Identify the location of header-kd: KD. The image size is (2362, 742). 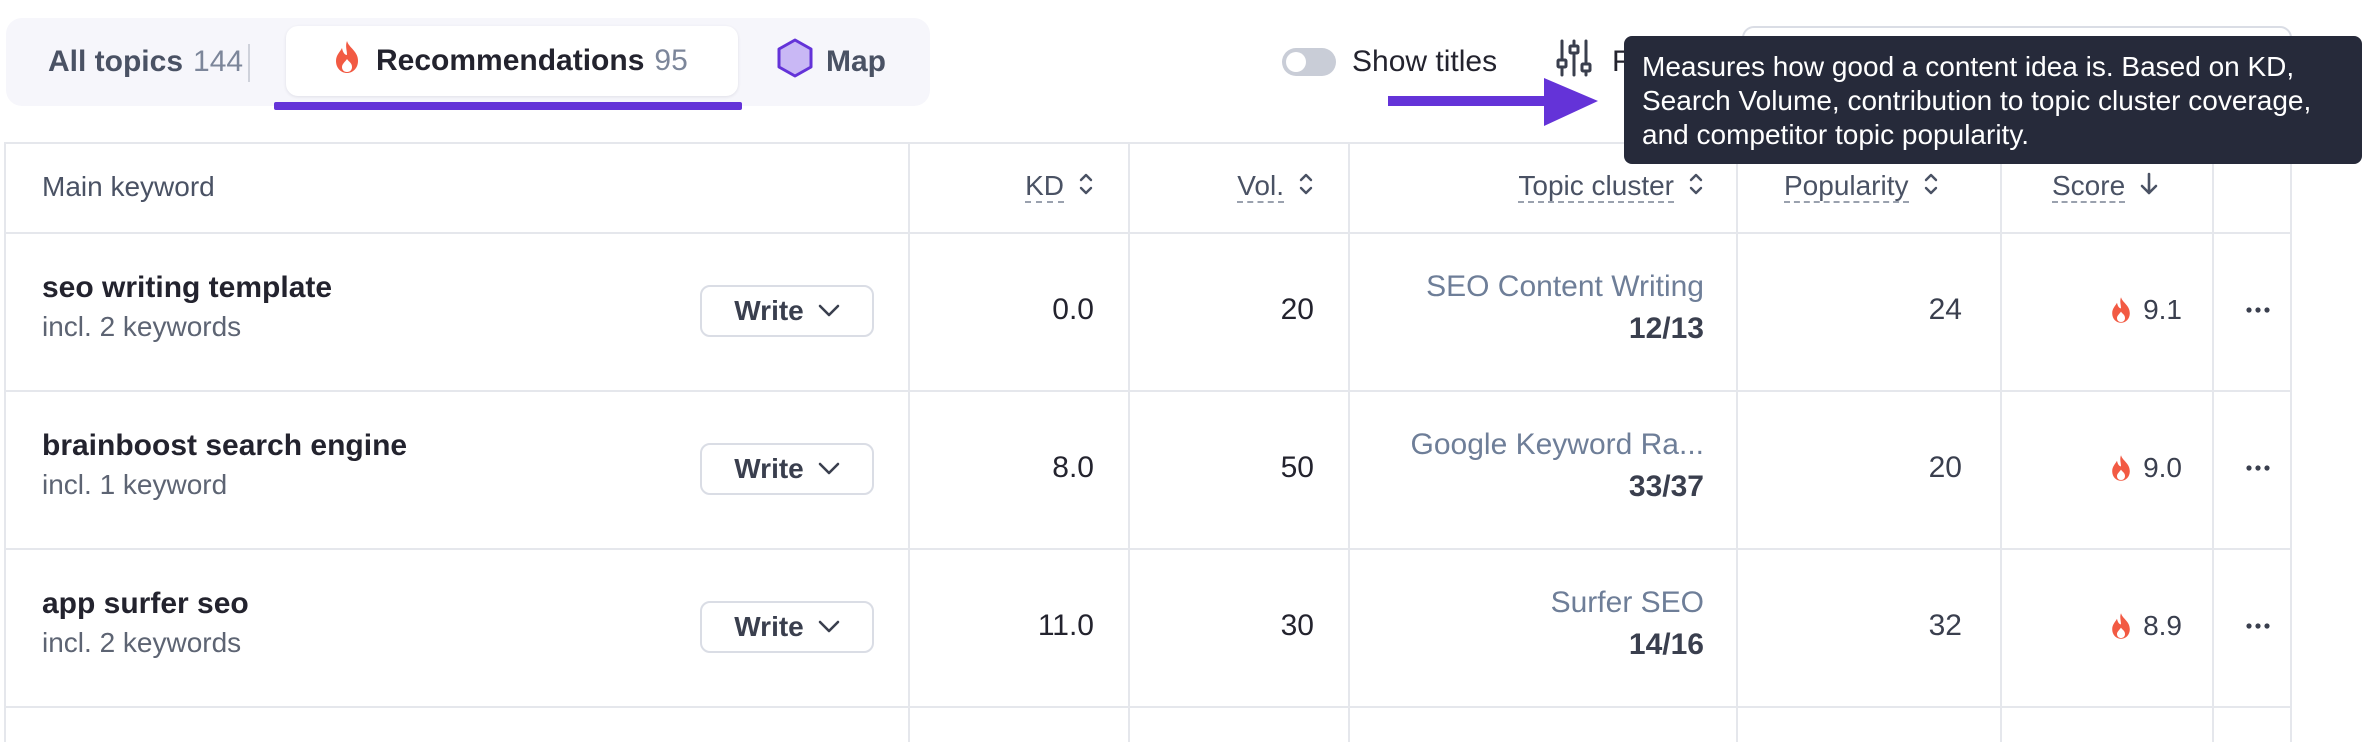
(1009, 187).